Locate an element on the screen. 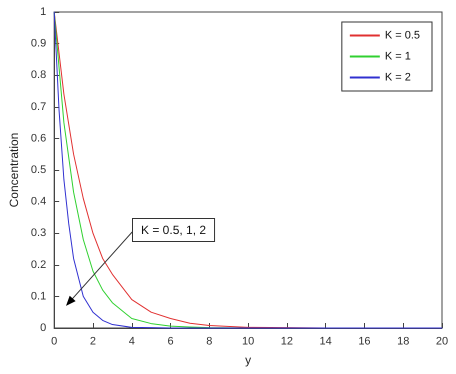 The image size is (456, 374). x-tick-label: 8 is located at coordinates (209, 342).